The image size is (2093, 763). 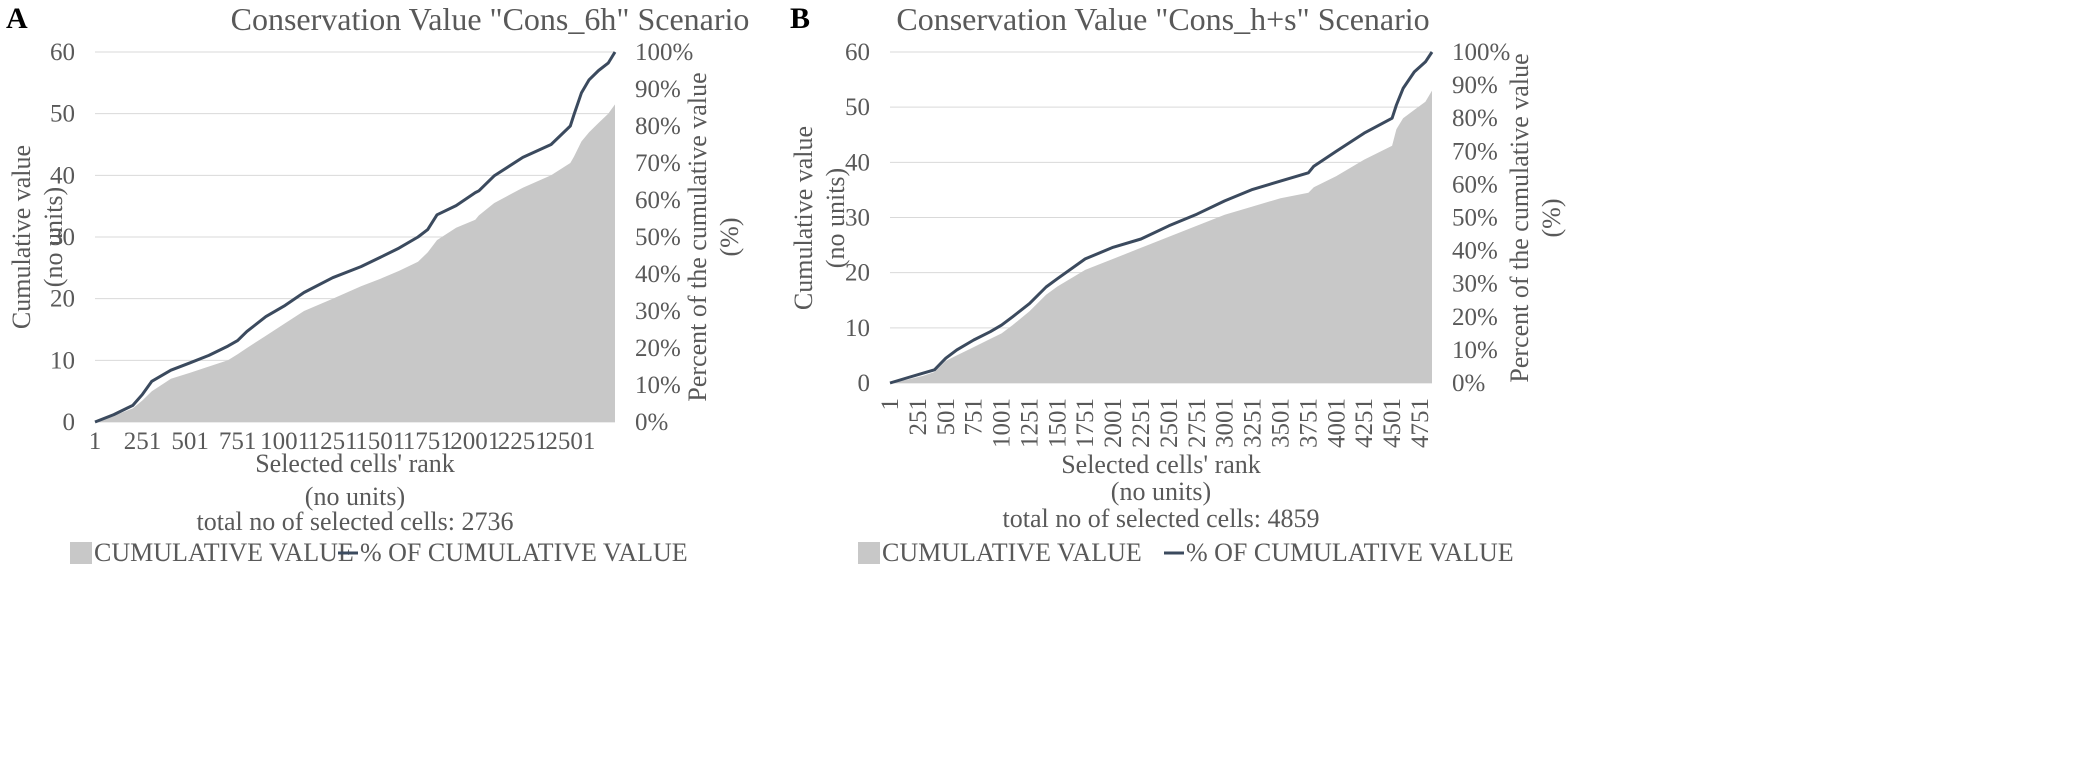 I want to click on x-tick-label: 3751, so click(x=1308, y=423).